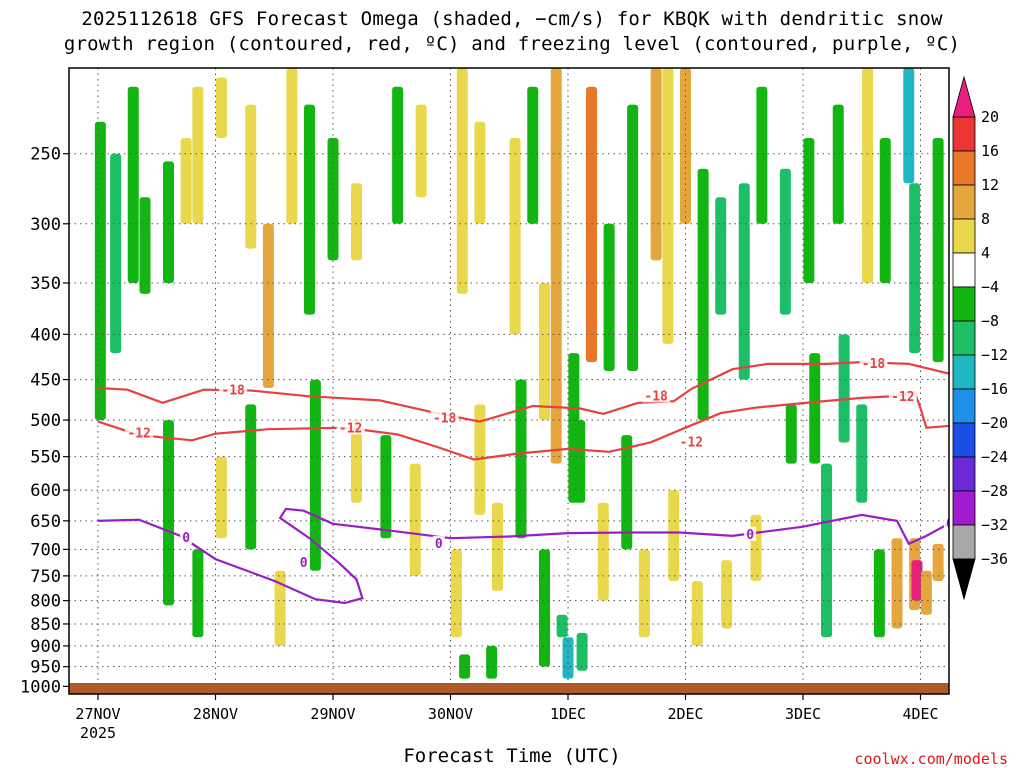 The width and height of the screenshot is (1024, 768). What do you see at coordinates (450, 714) in the screenshot?
I see `x-tick-label: 30NOV` at bounding box center [450, 714].